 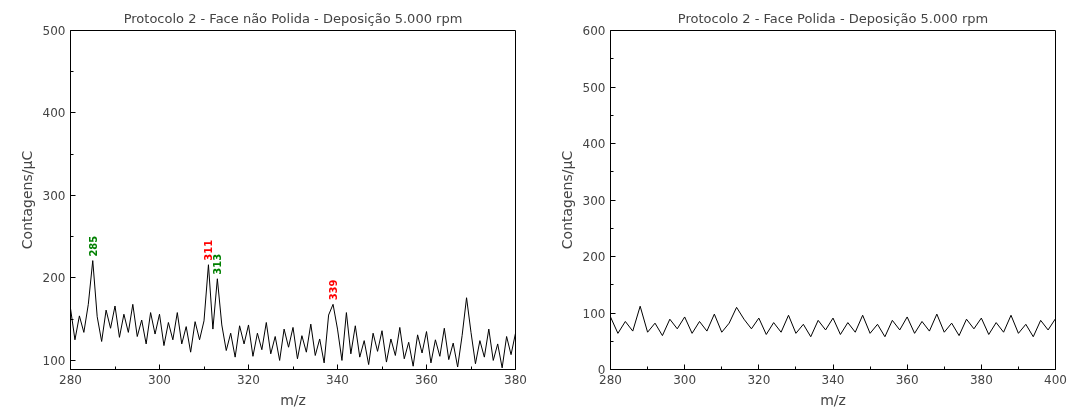 What do you see at coordinates (833, 18) in the screenshot?
I see `chart-title: Protocolo 2 - Face Polida - Deposição 5.000 rpm` at bounding box center [833, 18].